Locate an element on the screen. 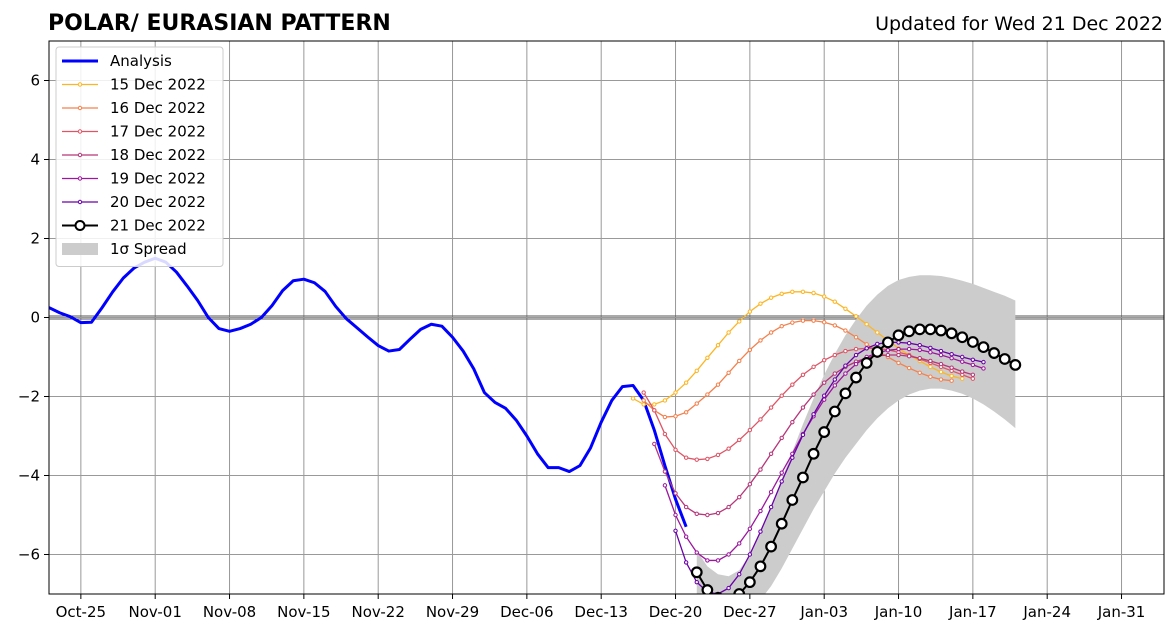 The image size is (1176, 633). spread-band is located at coordinates (856, 434).